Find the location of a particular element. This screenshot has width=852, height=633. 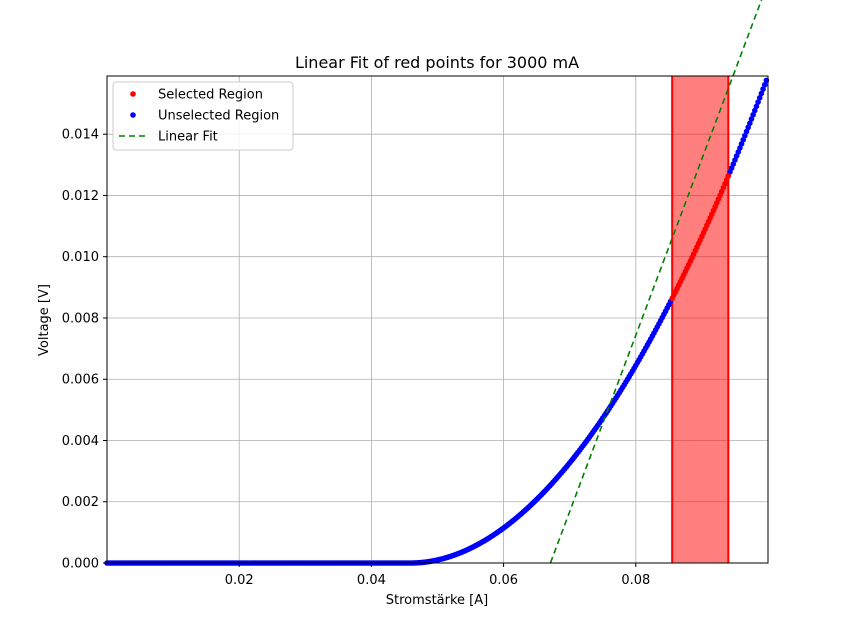

x-axis-label: Stromstärke [A] is located at coordinates (437, 600).